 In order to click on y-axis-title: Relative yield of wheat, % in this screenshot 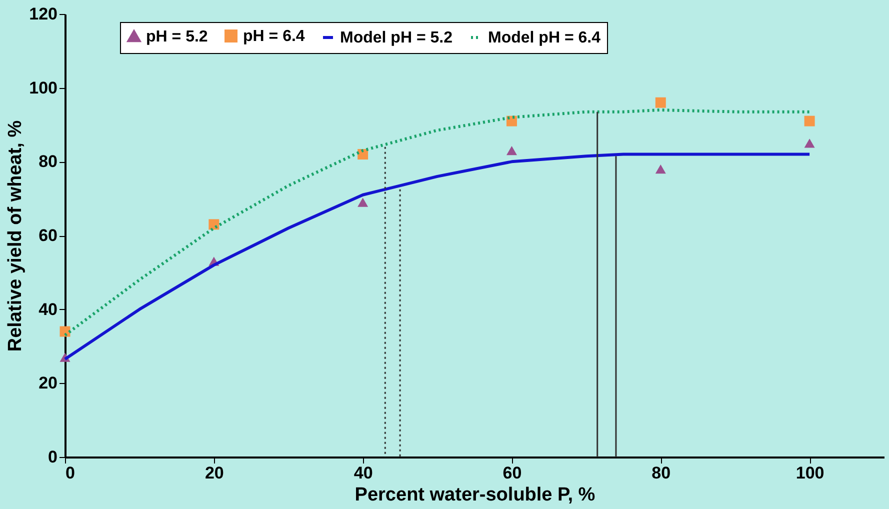, I will do `click(15, 236)`.